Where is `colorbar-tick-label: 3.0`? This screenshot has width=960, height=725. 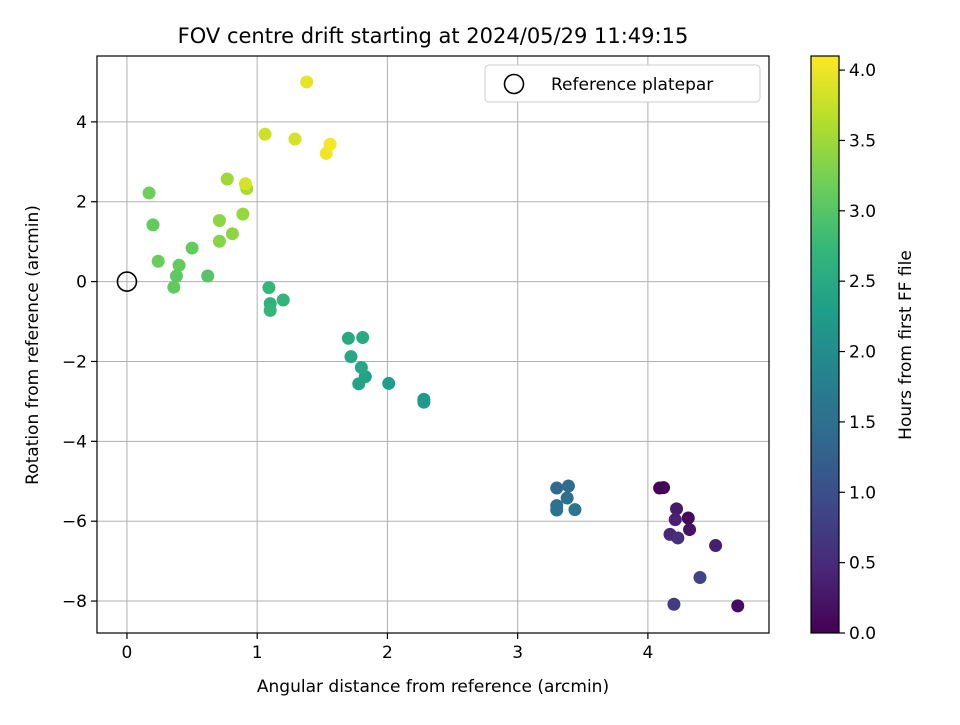 colorbar-tick-label: 3.0 is located at coordinates (862, 212).